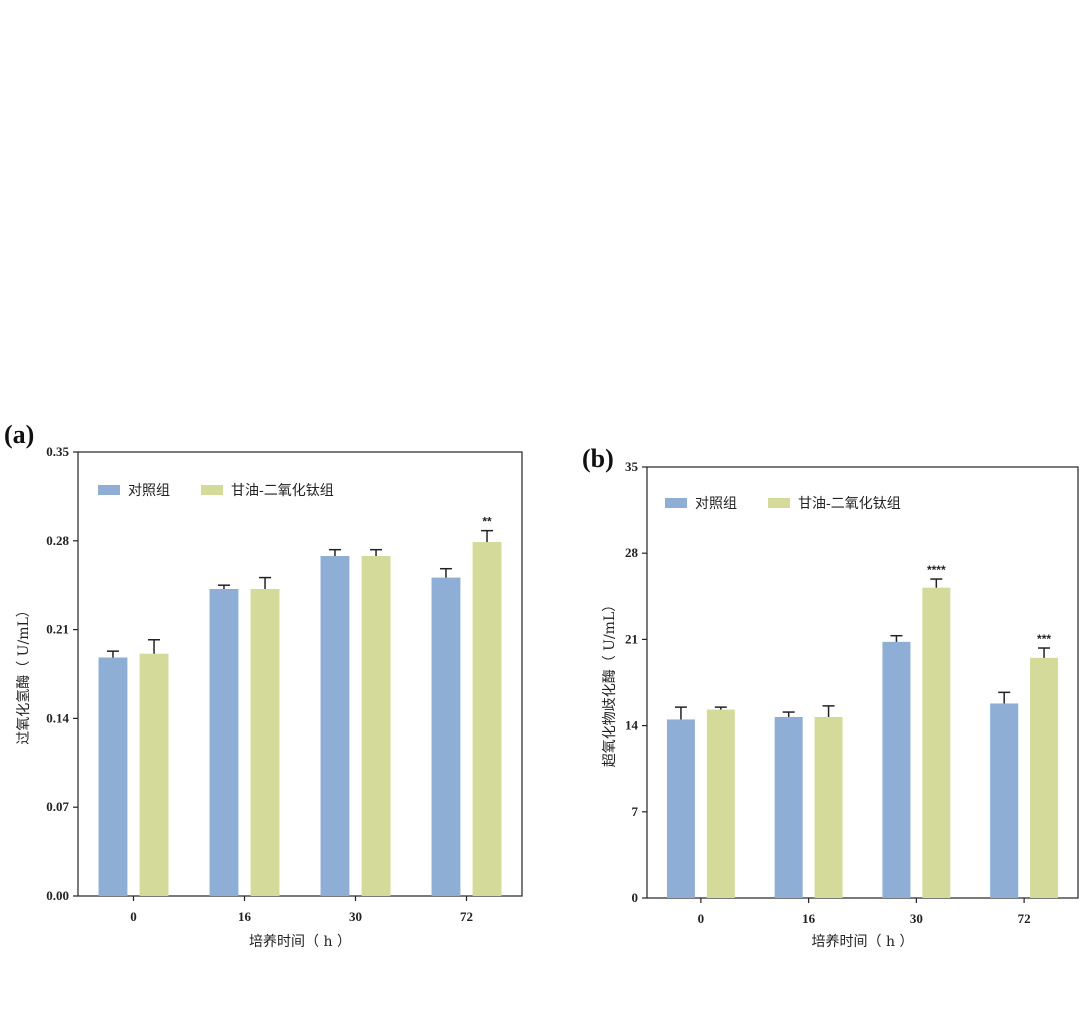 The width and height of the screenshot is (1080, 1023). What do you see at coordinates (632, 552) in the screenshot?
I see `y-tick-label: 28` at bounding box center [632, 552].